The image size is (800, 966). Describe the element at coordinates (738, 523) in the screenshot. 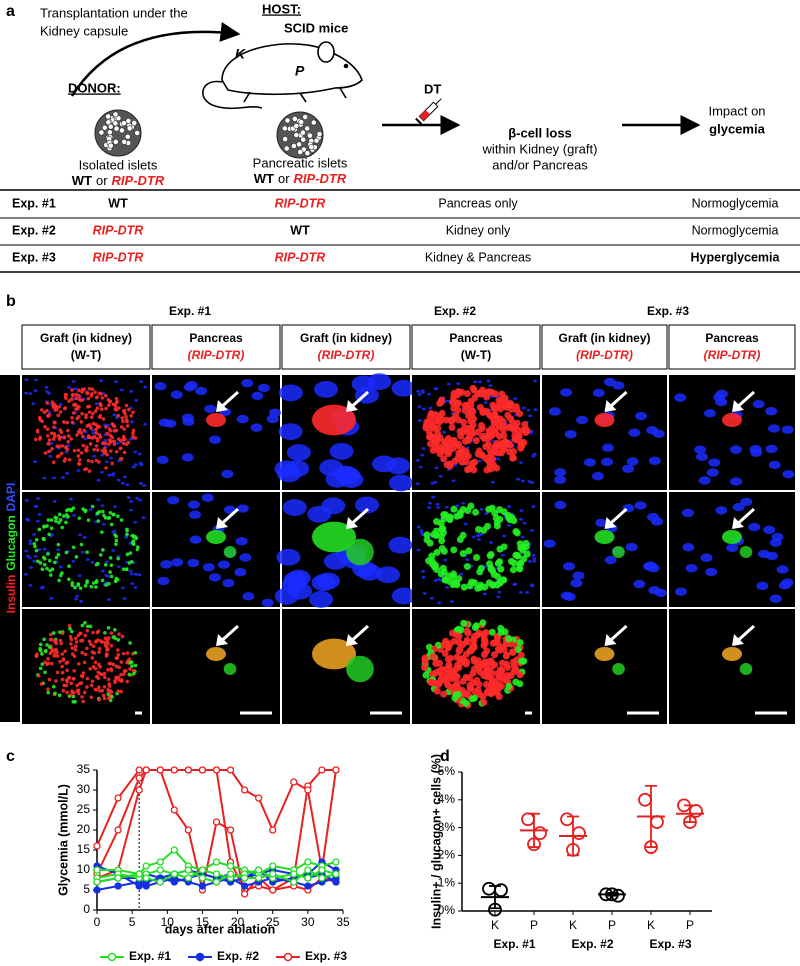

I see `arrow-head` at that location.